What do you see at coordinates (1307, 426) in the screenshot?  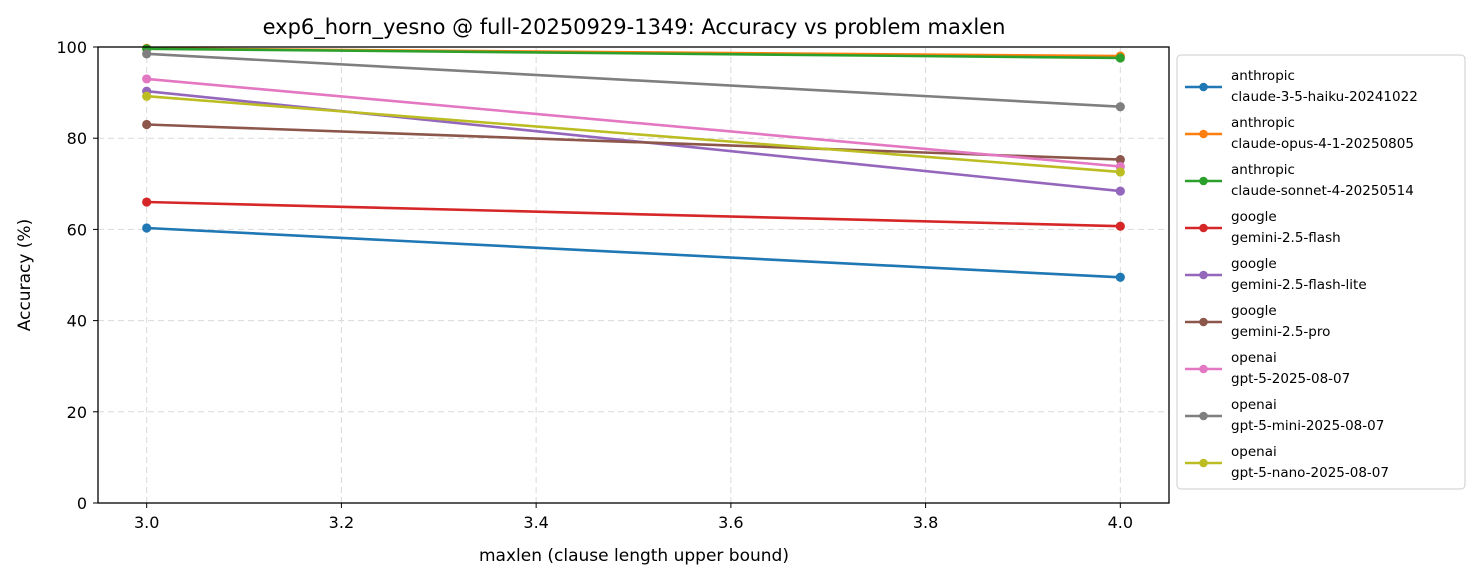 I see `legend-entry-model: gpt-5-mini-2025-08-07` at bounding box center [1307, 426].